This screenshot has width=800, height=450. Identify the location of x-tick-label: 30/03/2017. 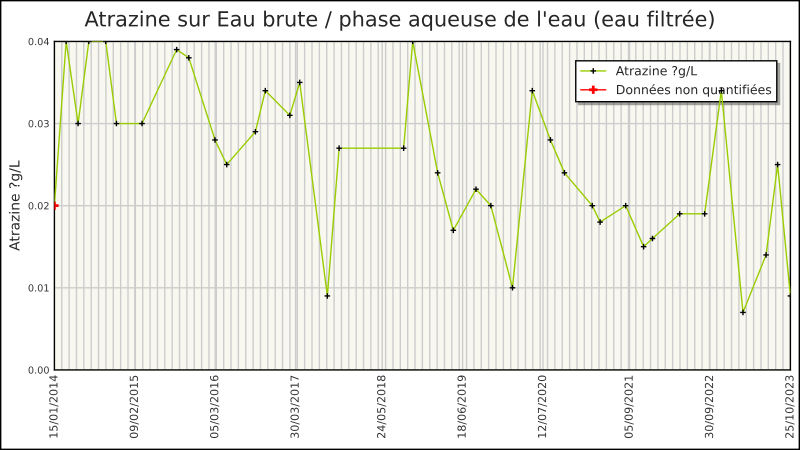
(295, 407).